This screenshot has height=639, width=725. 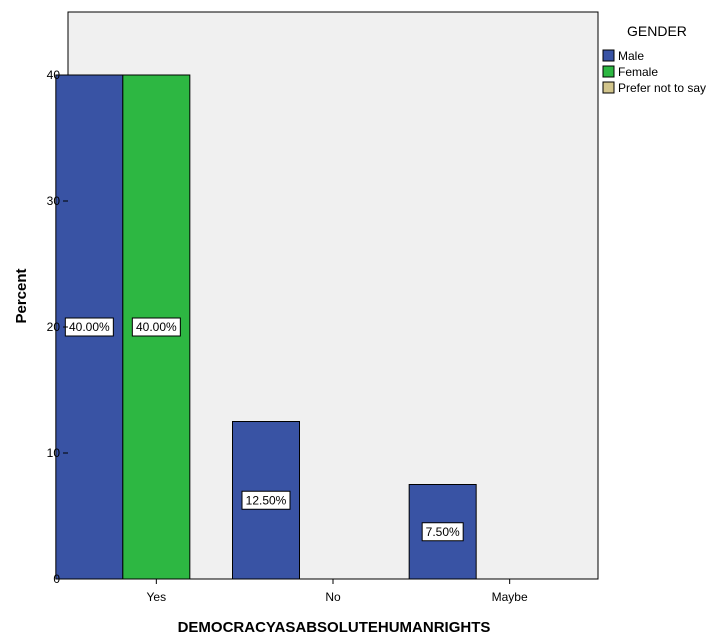 What do you see at coordinates (662, 88) in the screenshot?
I see `legend-label: Prefer not to say` at bounding box center [662, 88].